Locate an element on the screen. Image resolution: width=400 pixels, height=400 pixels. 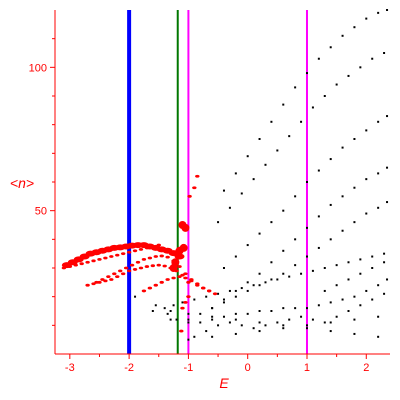
x-tick-label: 0 is located at coordinates (248, 368).